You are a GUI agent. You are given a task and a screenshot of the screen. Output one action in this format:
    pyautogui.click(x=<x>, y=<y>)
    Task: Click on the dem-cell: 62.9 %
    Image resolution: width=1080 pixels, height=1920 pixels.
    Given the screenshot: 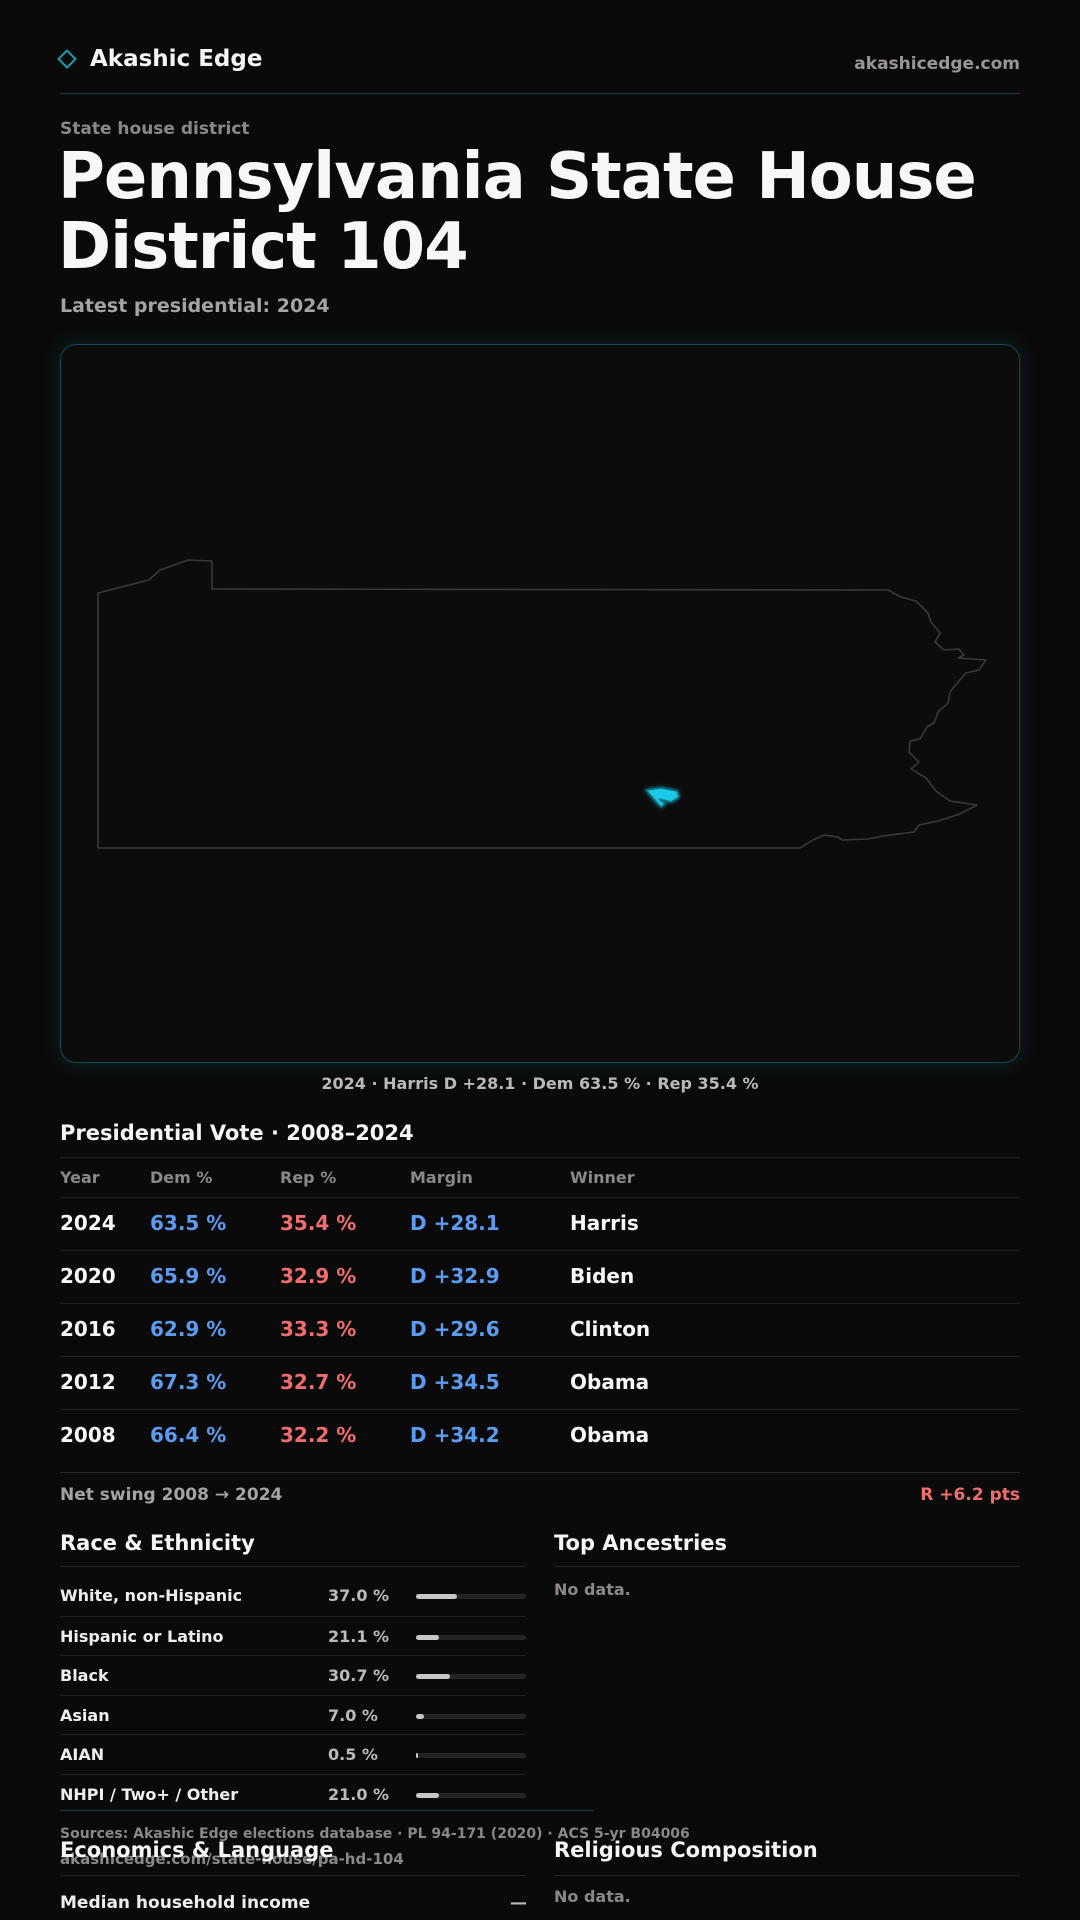 What is the action you would take?
    pyautogui.click(x=188, y=1329)
    